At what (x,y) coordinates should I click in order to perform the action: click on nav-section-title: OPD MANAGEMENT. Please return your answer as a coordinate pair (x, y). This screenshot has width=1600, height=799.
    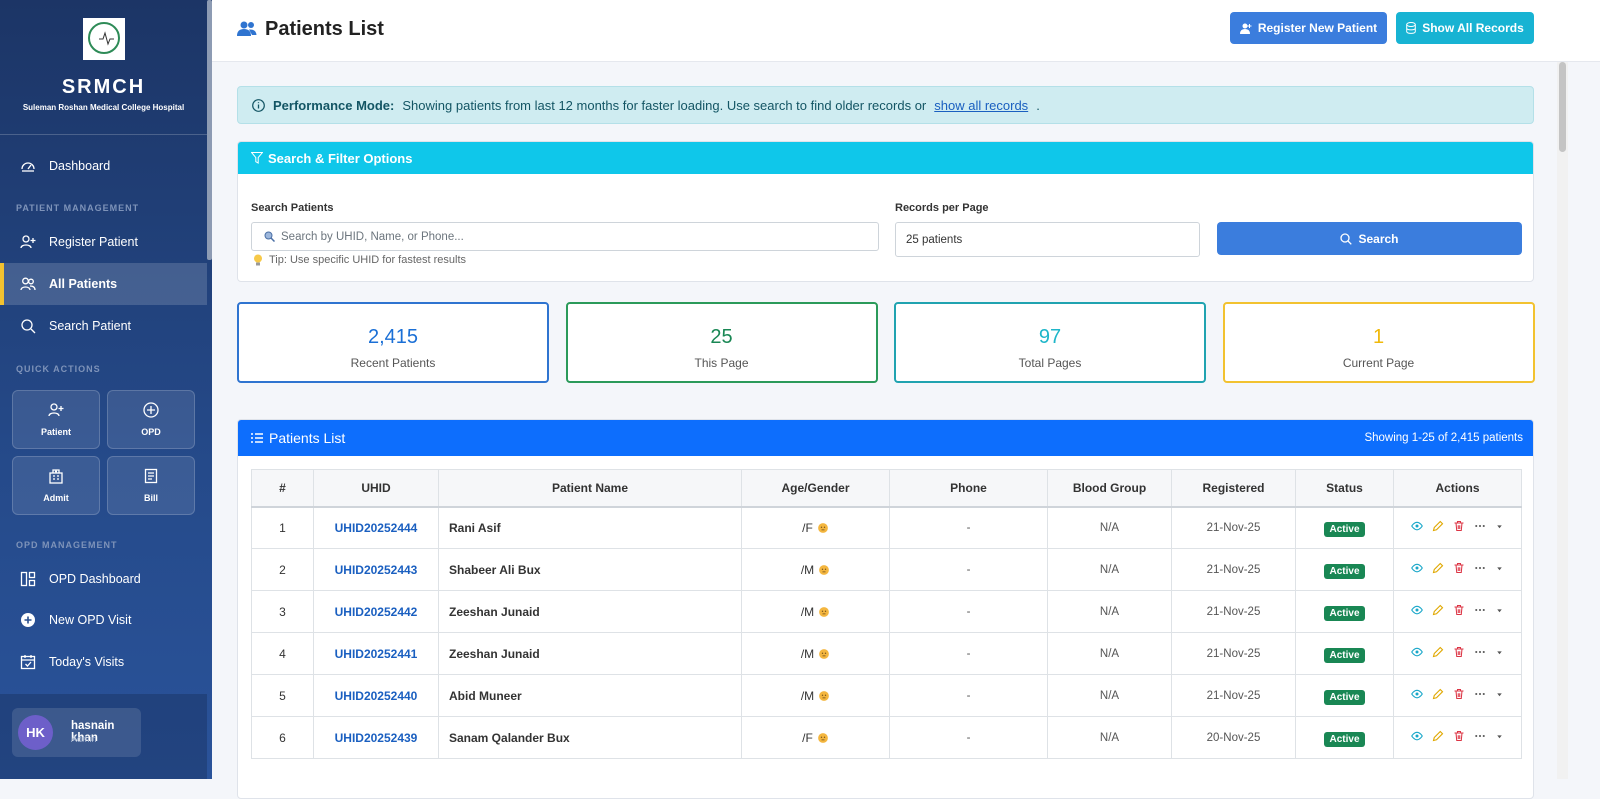
    Looking at the image, I should click on (67, 545).